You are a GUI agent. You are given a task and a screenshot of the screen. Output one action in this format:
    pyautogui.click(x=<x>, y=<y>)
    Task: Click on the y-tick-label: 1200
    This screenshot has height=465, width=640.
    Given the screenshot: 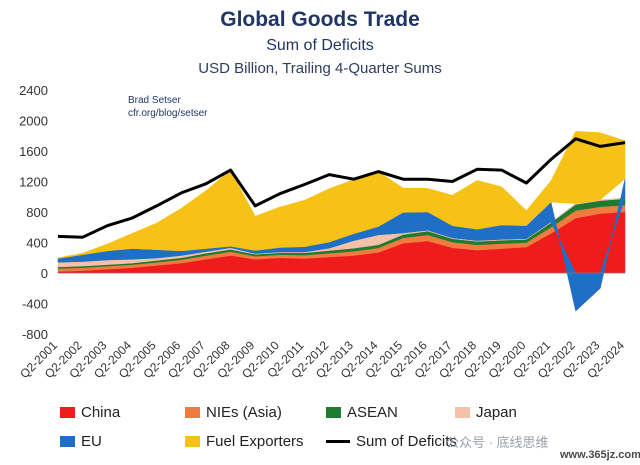 What is the action you would take?
    pyautogui.click(x=33, y=182)
    